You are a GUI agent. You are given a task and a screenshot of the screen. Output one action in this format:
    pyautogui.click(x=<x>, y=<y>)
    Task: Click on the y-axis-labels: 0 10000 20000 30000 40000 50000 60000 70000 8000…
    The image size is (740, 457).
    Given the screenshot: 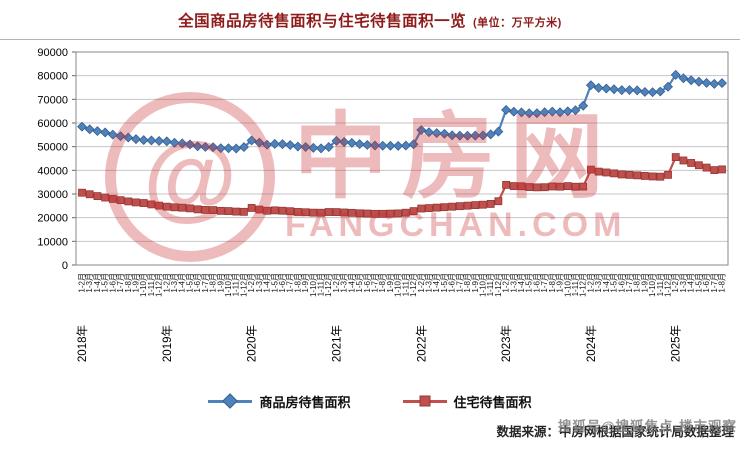 What is the action you would take?
    pyautogui.click(x=52, y=159)
    